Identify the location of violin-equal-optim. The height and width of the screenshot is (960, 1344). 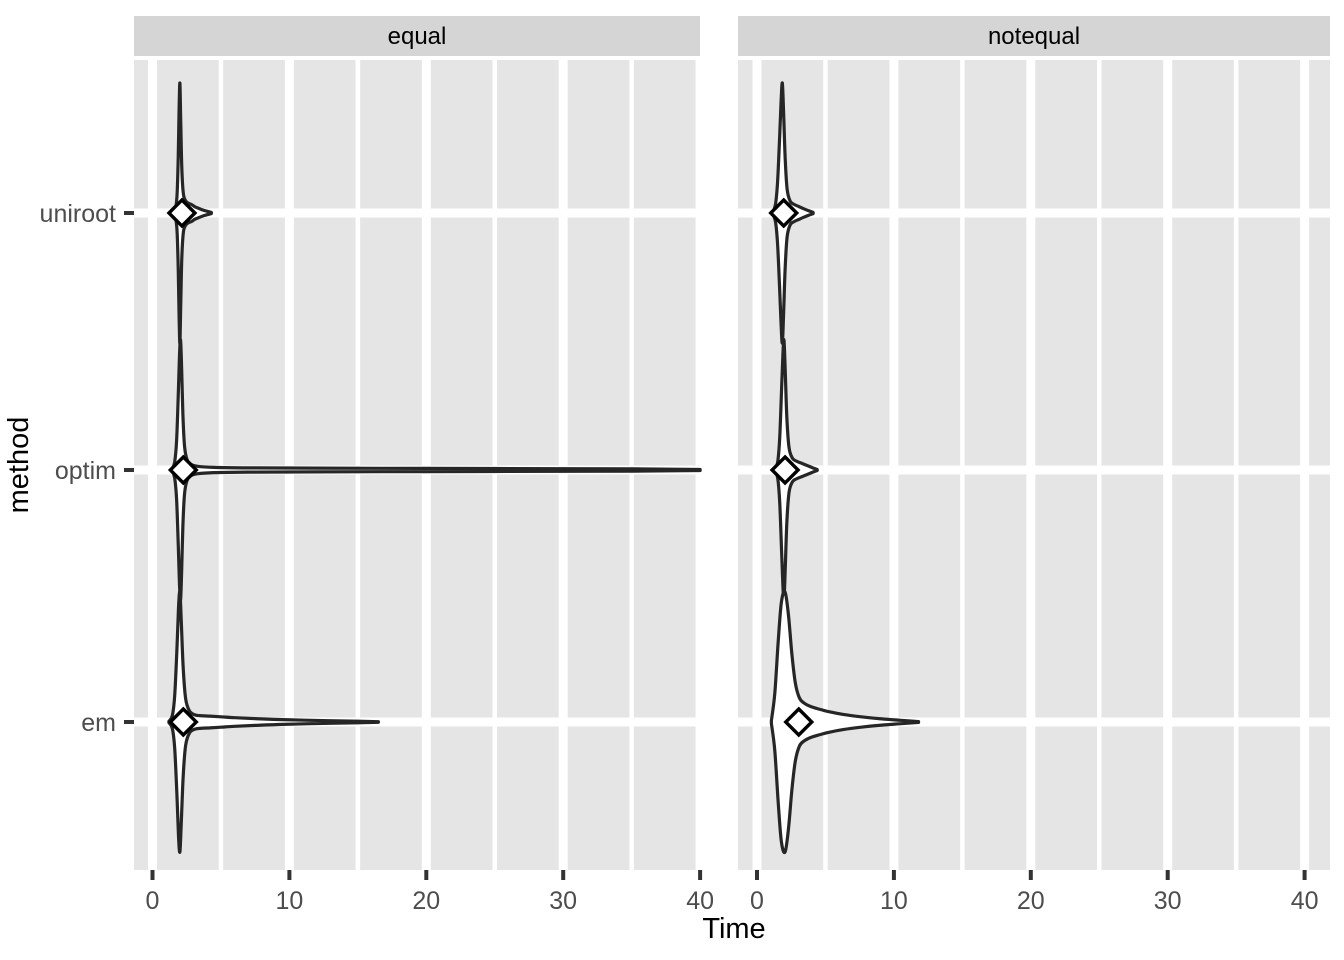
(436, 470).